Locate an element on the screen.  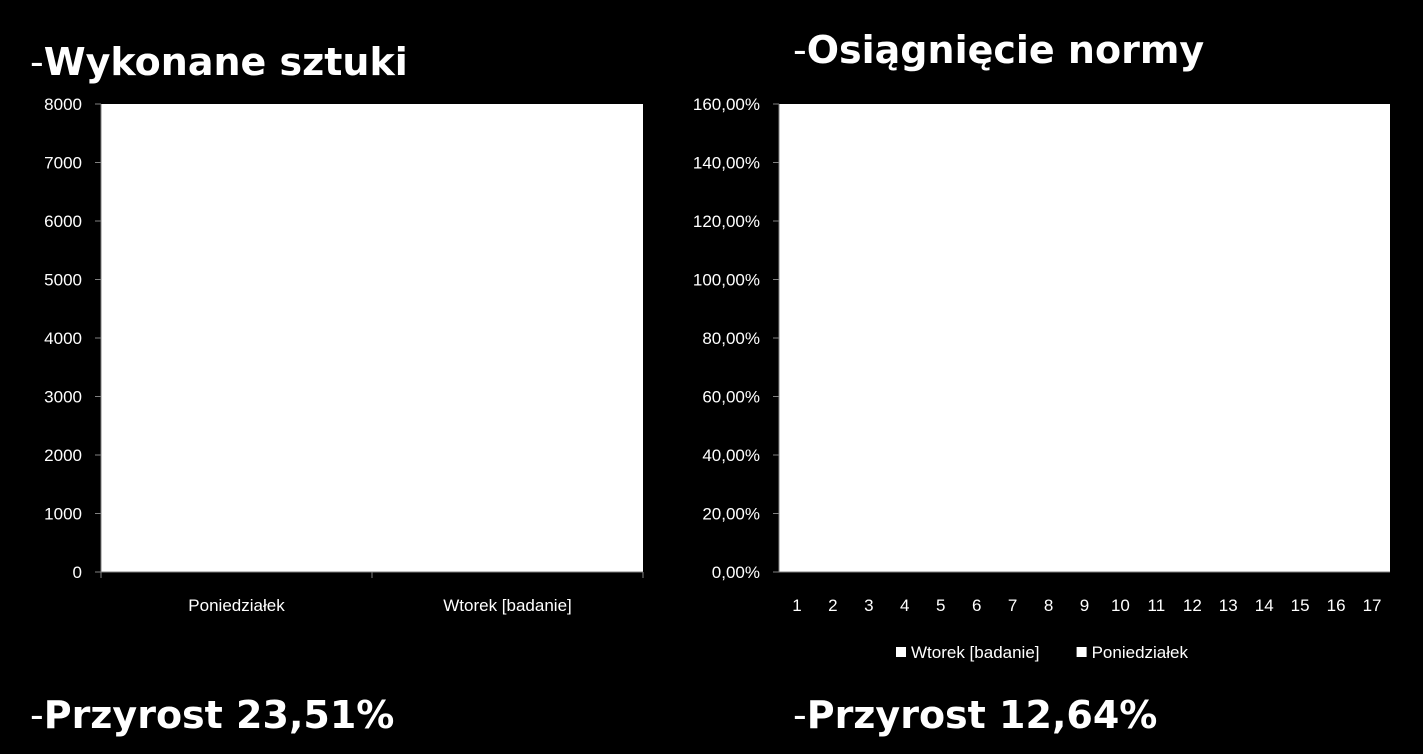
y-tick-label: 7000 is located at coordinates (63, 163).